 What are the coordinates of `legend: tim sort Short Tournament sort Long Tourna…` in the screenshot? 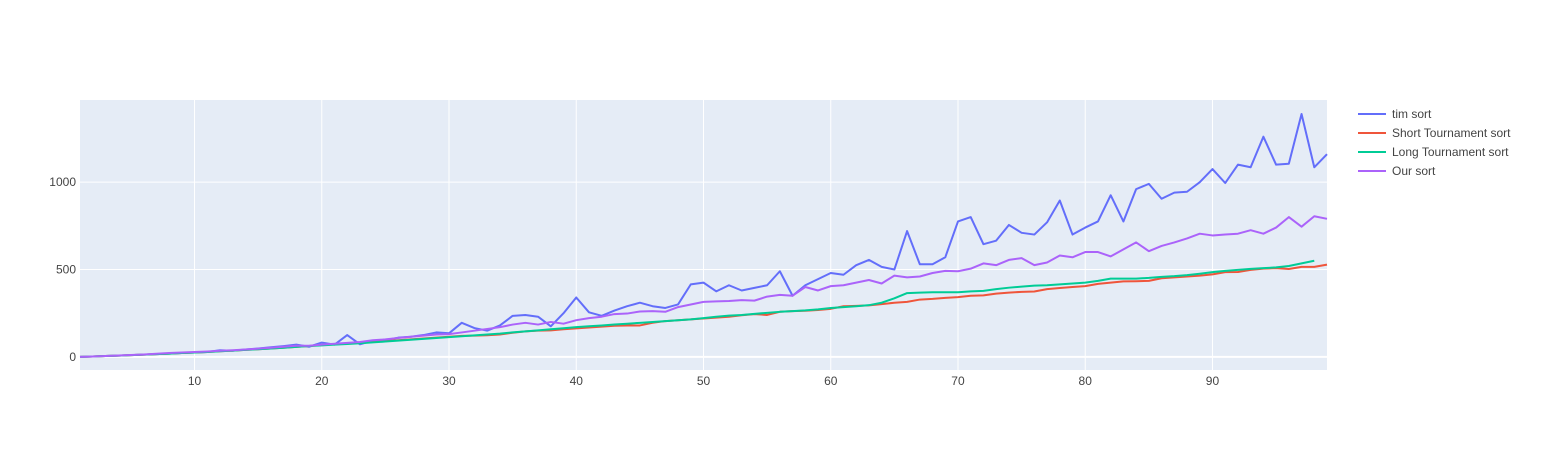 It's located at (1434, 142).